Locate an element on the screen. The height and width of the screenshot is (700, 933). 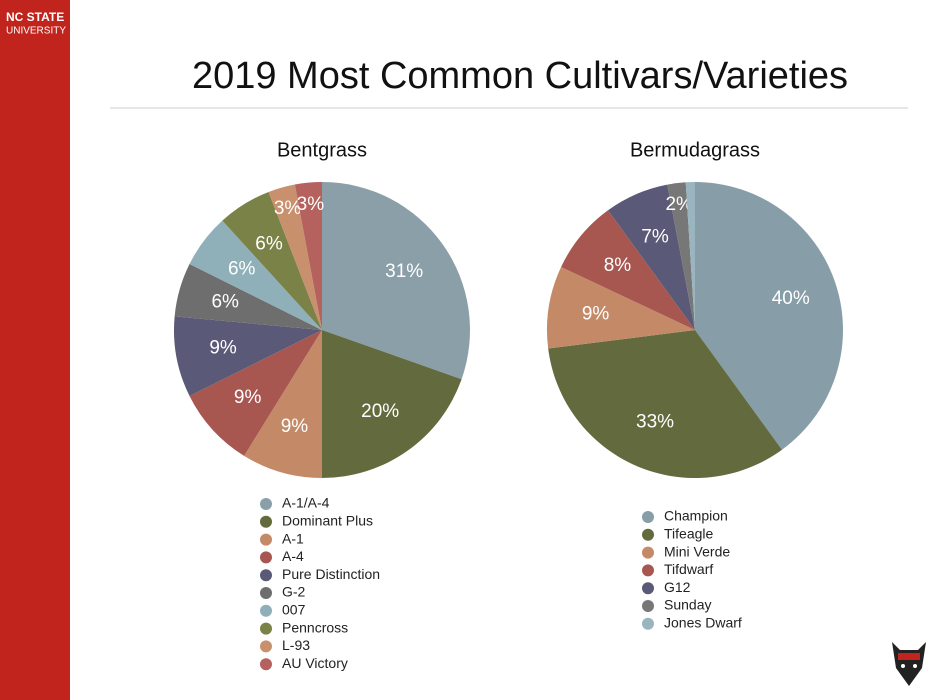
legend-label: L-93 is located at coordinates (296, 645).